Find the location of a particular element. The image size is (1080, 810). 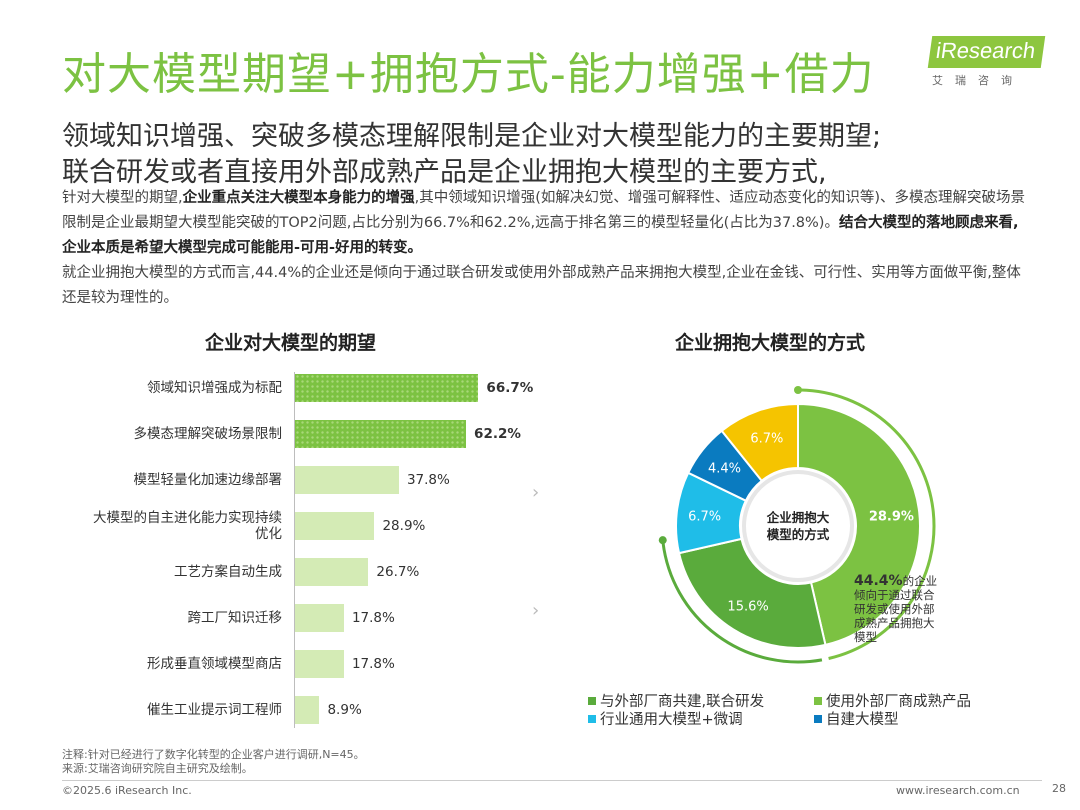

body-p1-a: 针对大模型的期望, is located at coordinates (122, 198).